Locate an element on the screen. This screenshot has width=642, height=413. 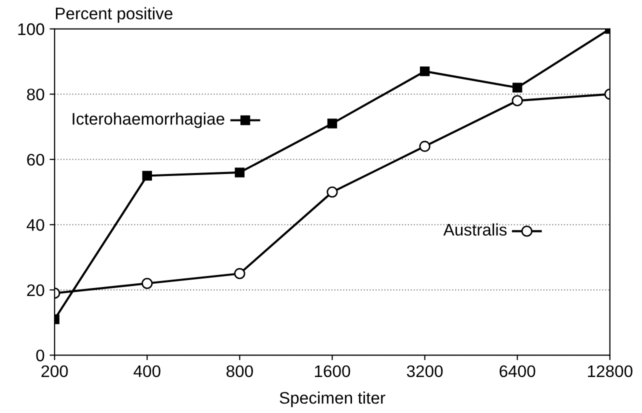
x-tick-label: 400 is located at coordinates (147, 371).